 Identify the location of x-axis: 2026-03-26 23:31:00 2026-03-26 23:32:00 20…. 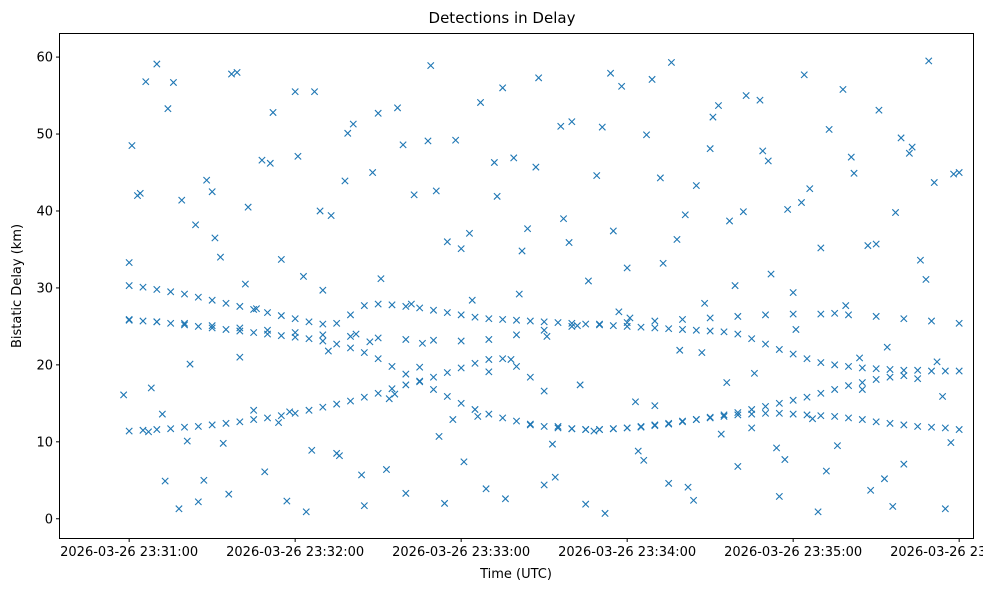
(521, 549).